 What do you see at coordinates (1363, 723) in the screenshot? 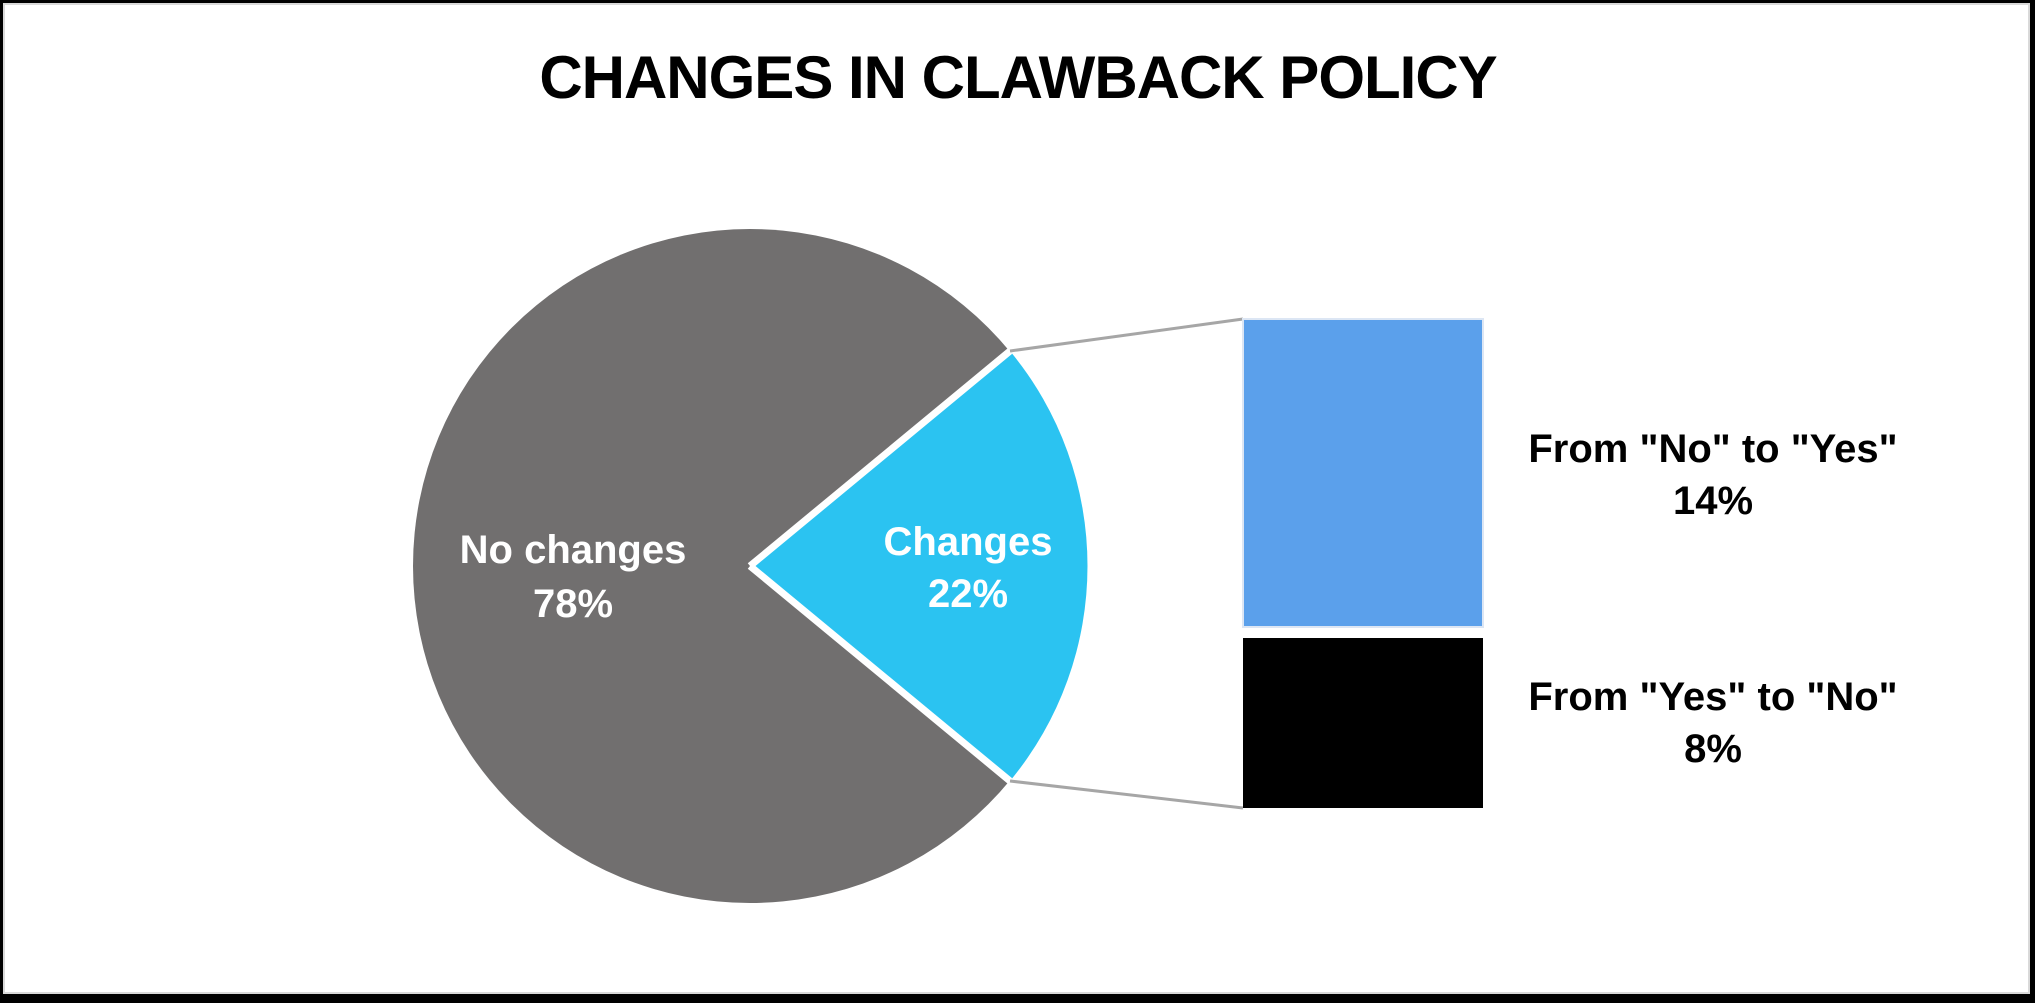
I see `bar-segment-yes-to-no` at bounding box center [1363, 723].